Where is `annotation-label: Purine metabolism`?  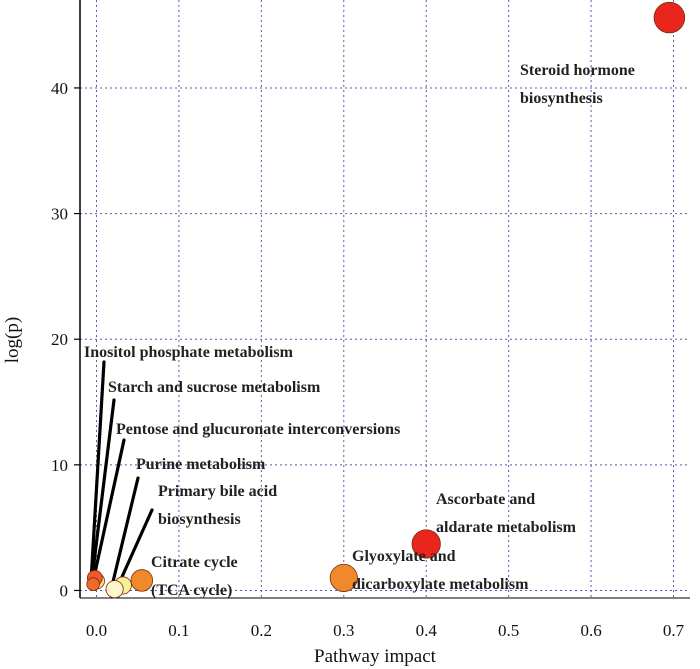 annotation-label: Purine metabolism is located at coordinates (201, 464).